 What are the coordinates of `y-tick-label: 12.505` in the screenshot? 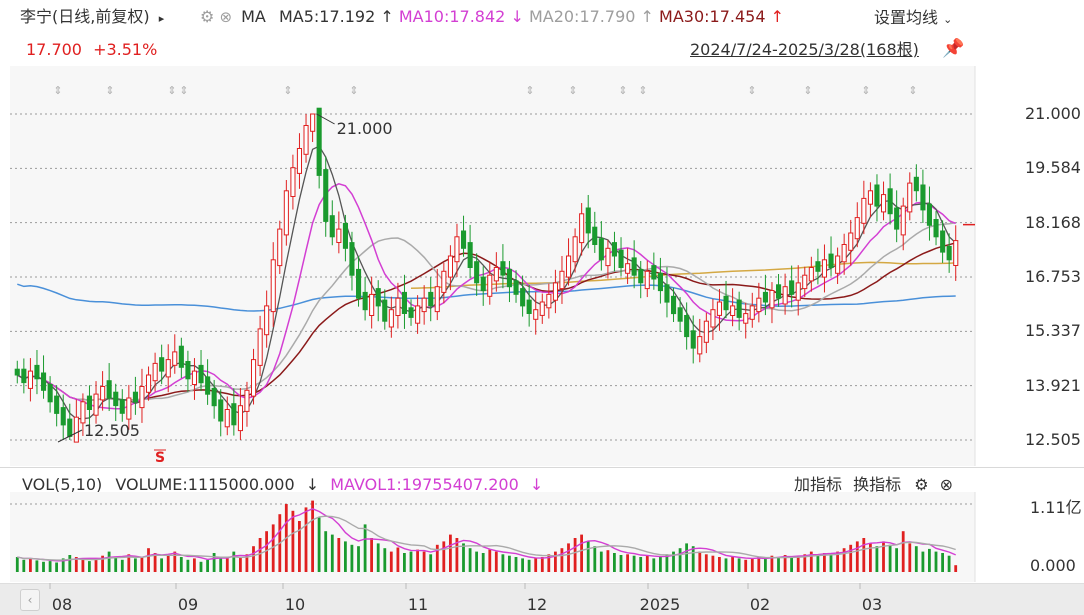 It's located at (1053, 439).